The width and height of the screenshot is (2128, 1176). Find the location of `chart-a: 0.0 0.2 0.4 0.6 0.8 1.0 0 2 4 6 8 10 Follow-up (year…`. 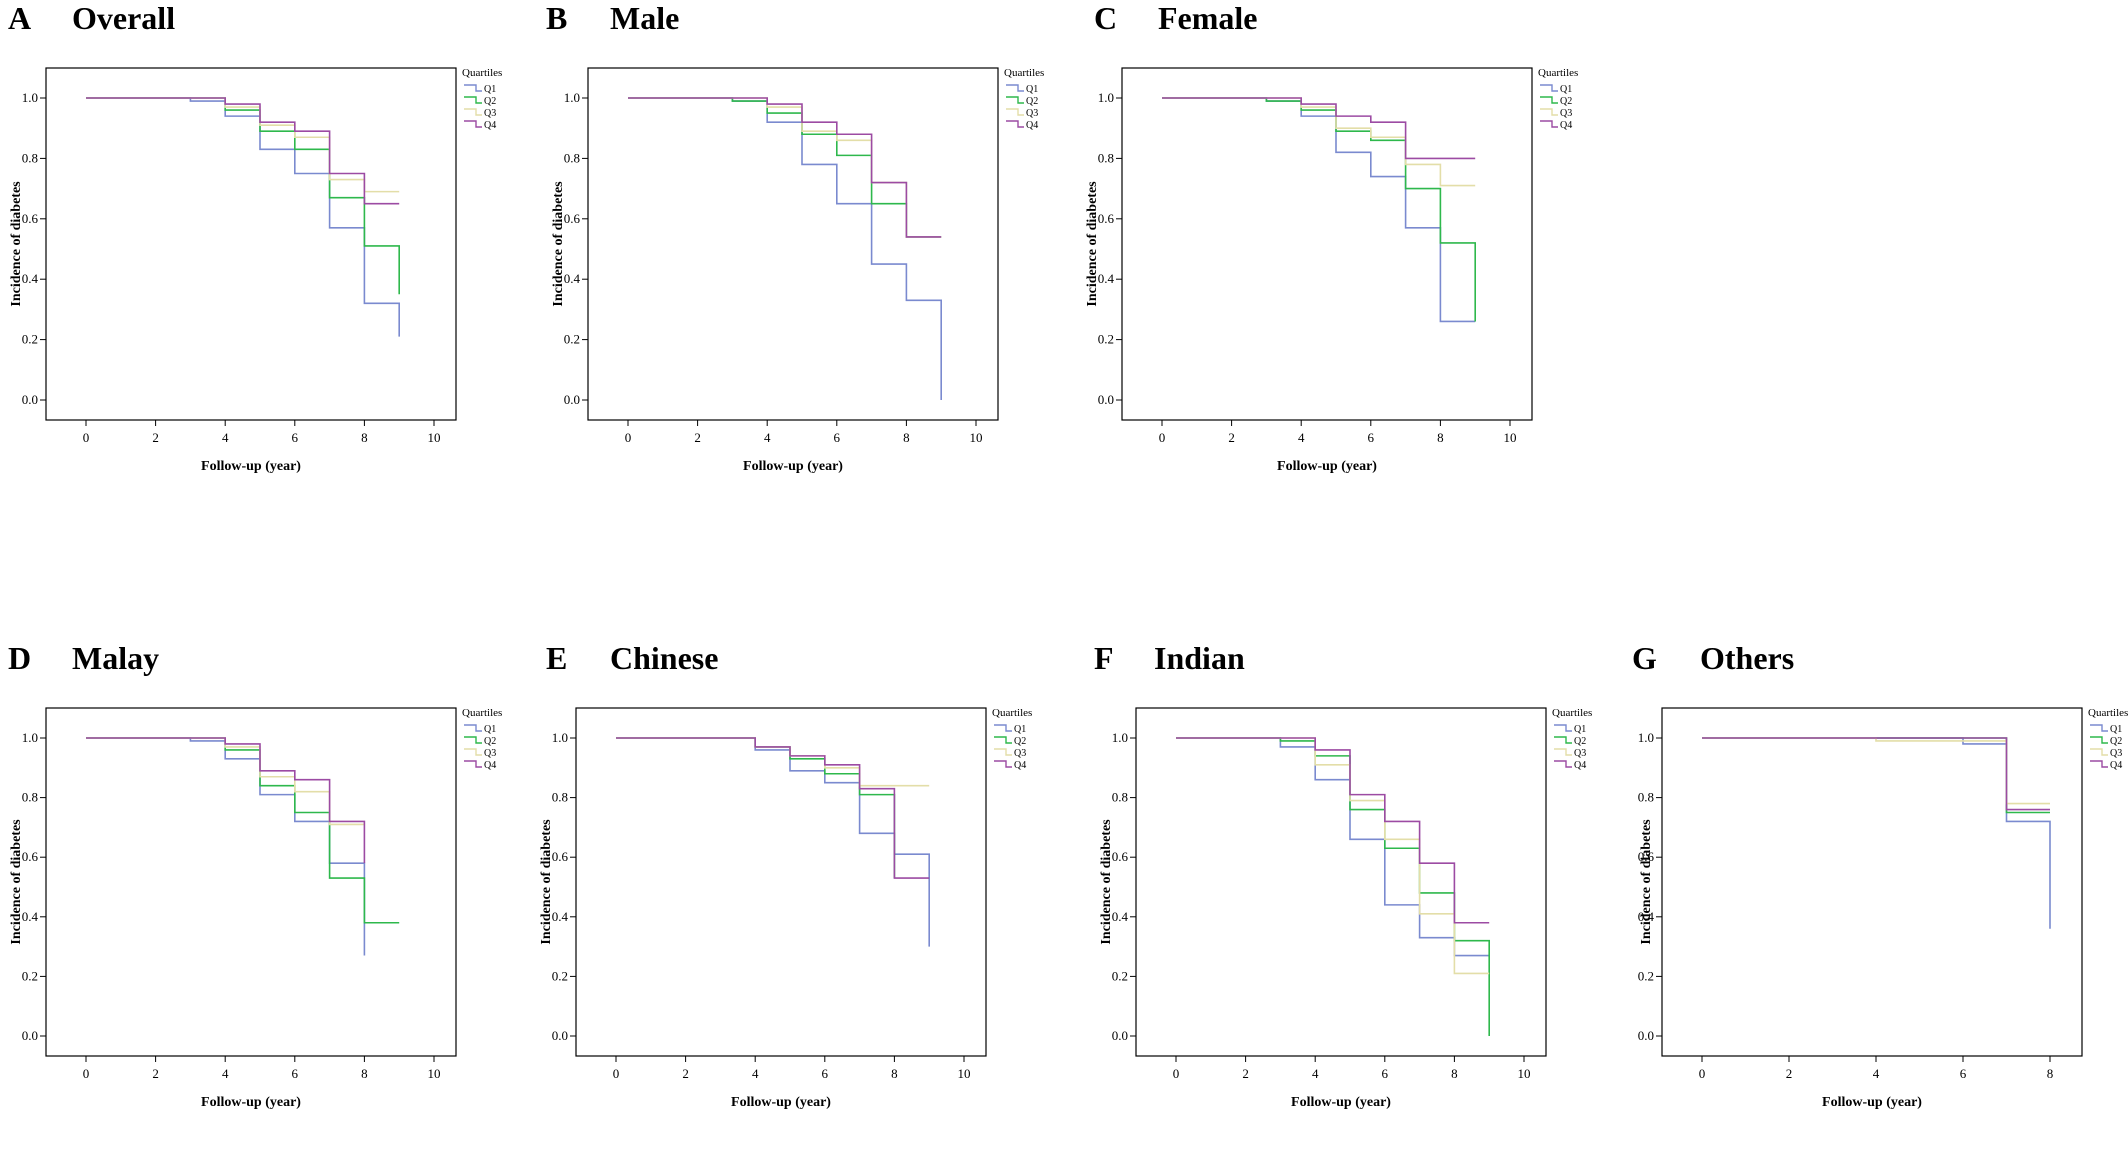

chart-a: 0.0 0.2 0.4 0.6 0.8 1.0 0 2 4 6 8 10 Follow-up (year… is located at coordinates (255, 270).